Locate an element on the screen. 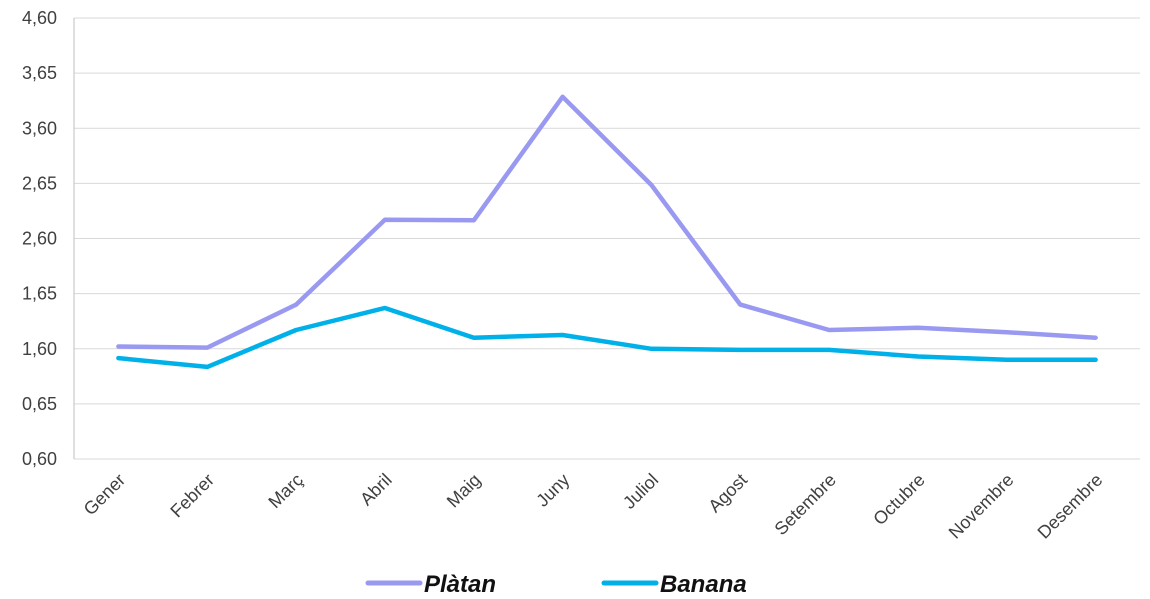 This screenshot has width=1150, height=599. y-tick-label: 4,60 is located at coordinates (39, 18).